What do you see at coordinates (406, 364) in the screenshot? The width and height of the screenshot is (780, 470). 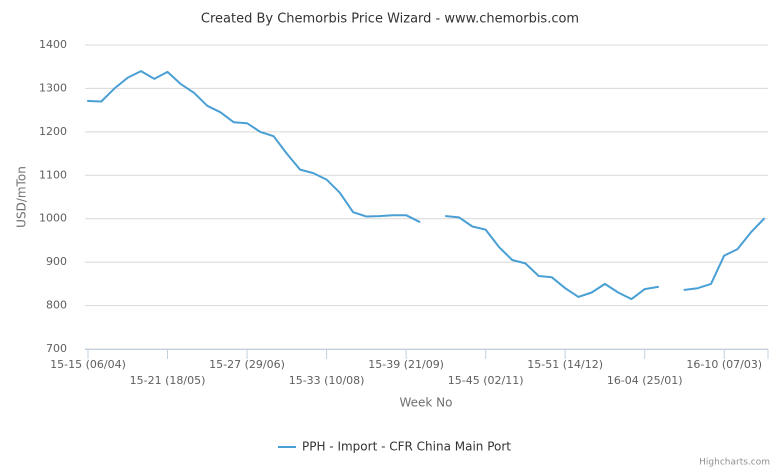 I see `x-tick-label: 15-39 (21/09)` at bounding box center [406, 364].